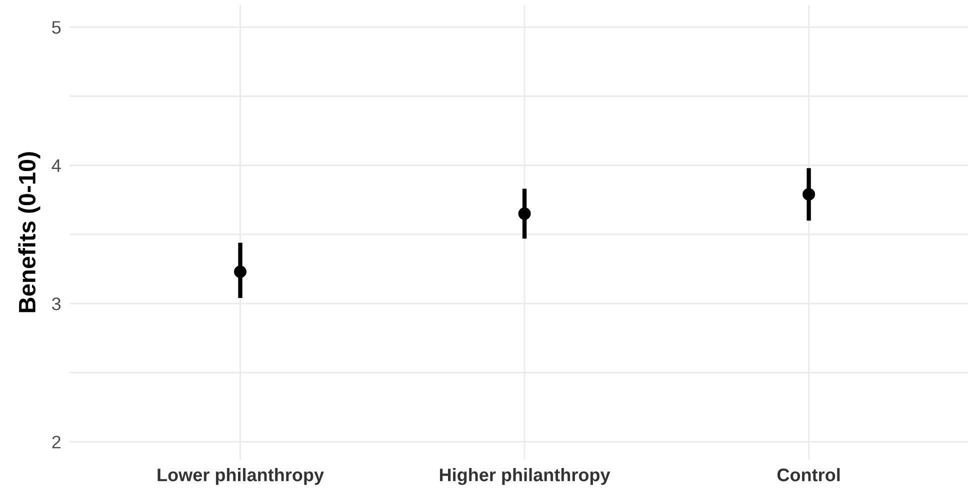 The image size is (968, 497). What do you see at coordinates (56, 442) in the screenshot?
I see `y-tick-label: 2` at bounding box center [56, 442].